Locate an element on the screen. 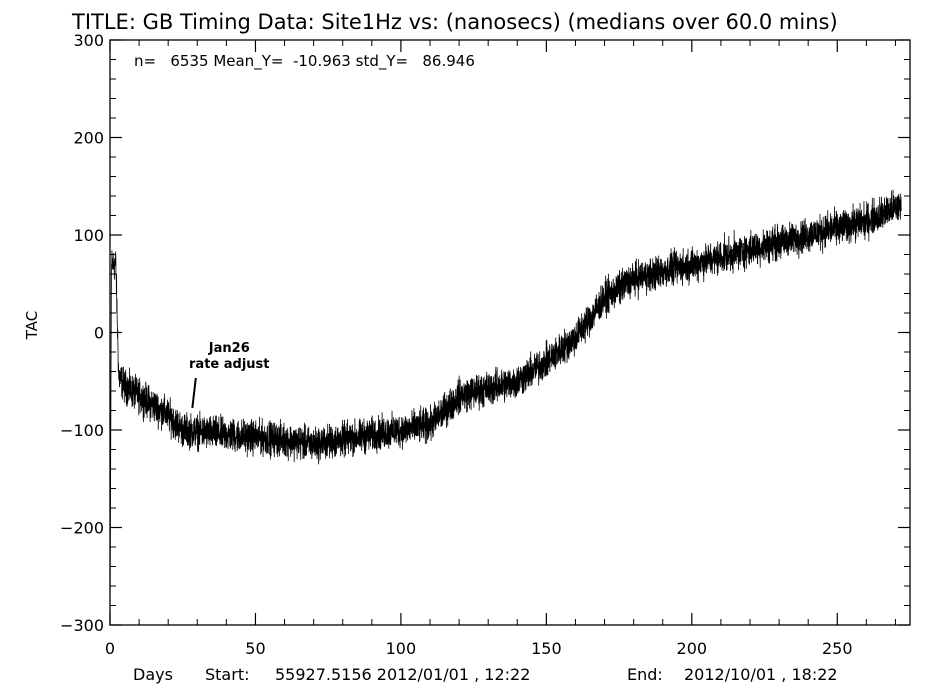 The image size is (950, 700). start-label: Start: is located at coordinates (227, 674).